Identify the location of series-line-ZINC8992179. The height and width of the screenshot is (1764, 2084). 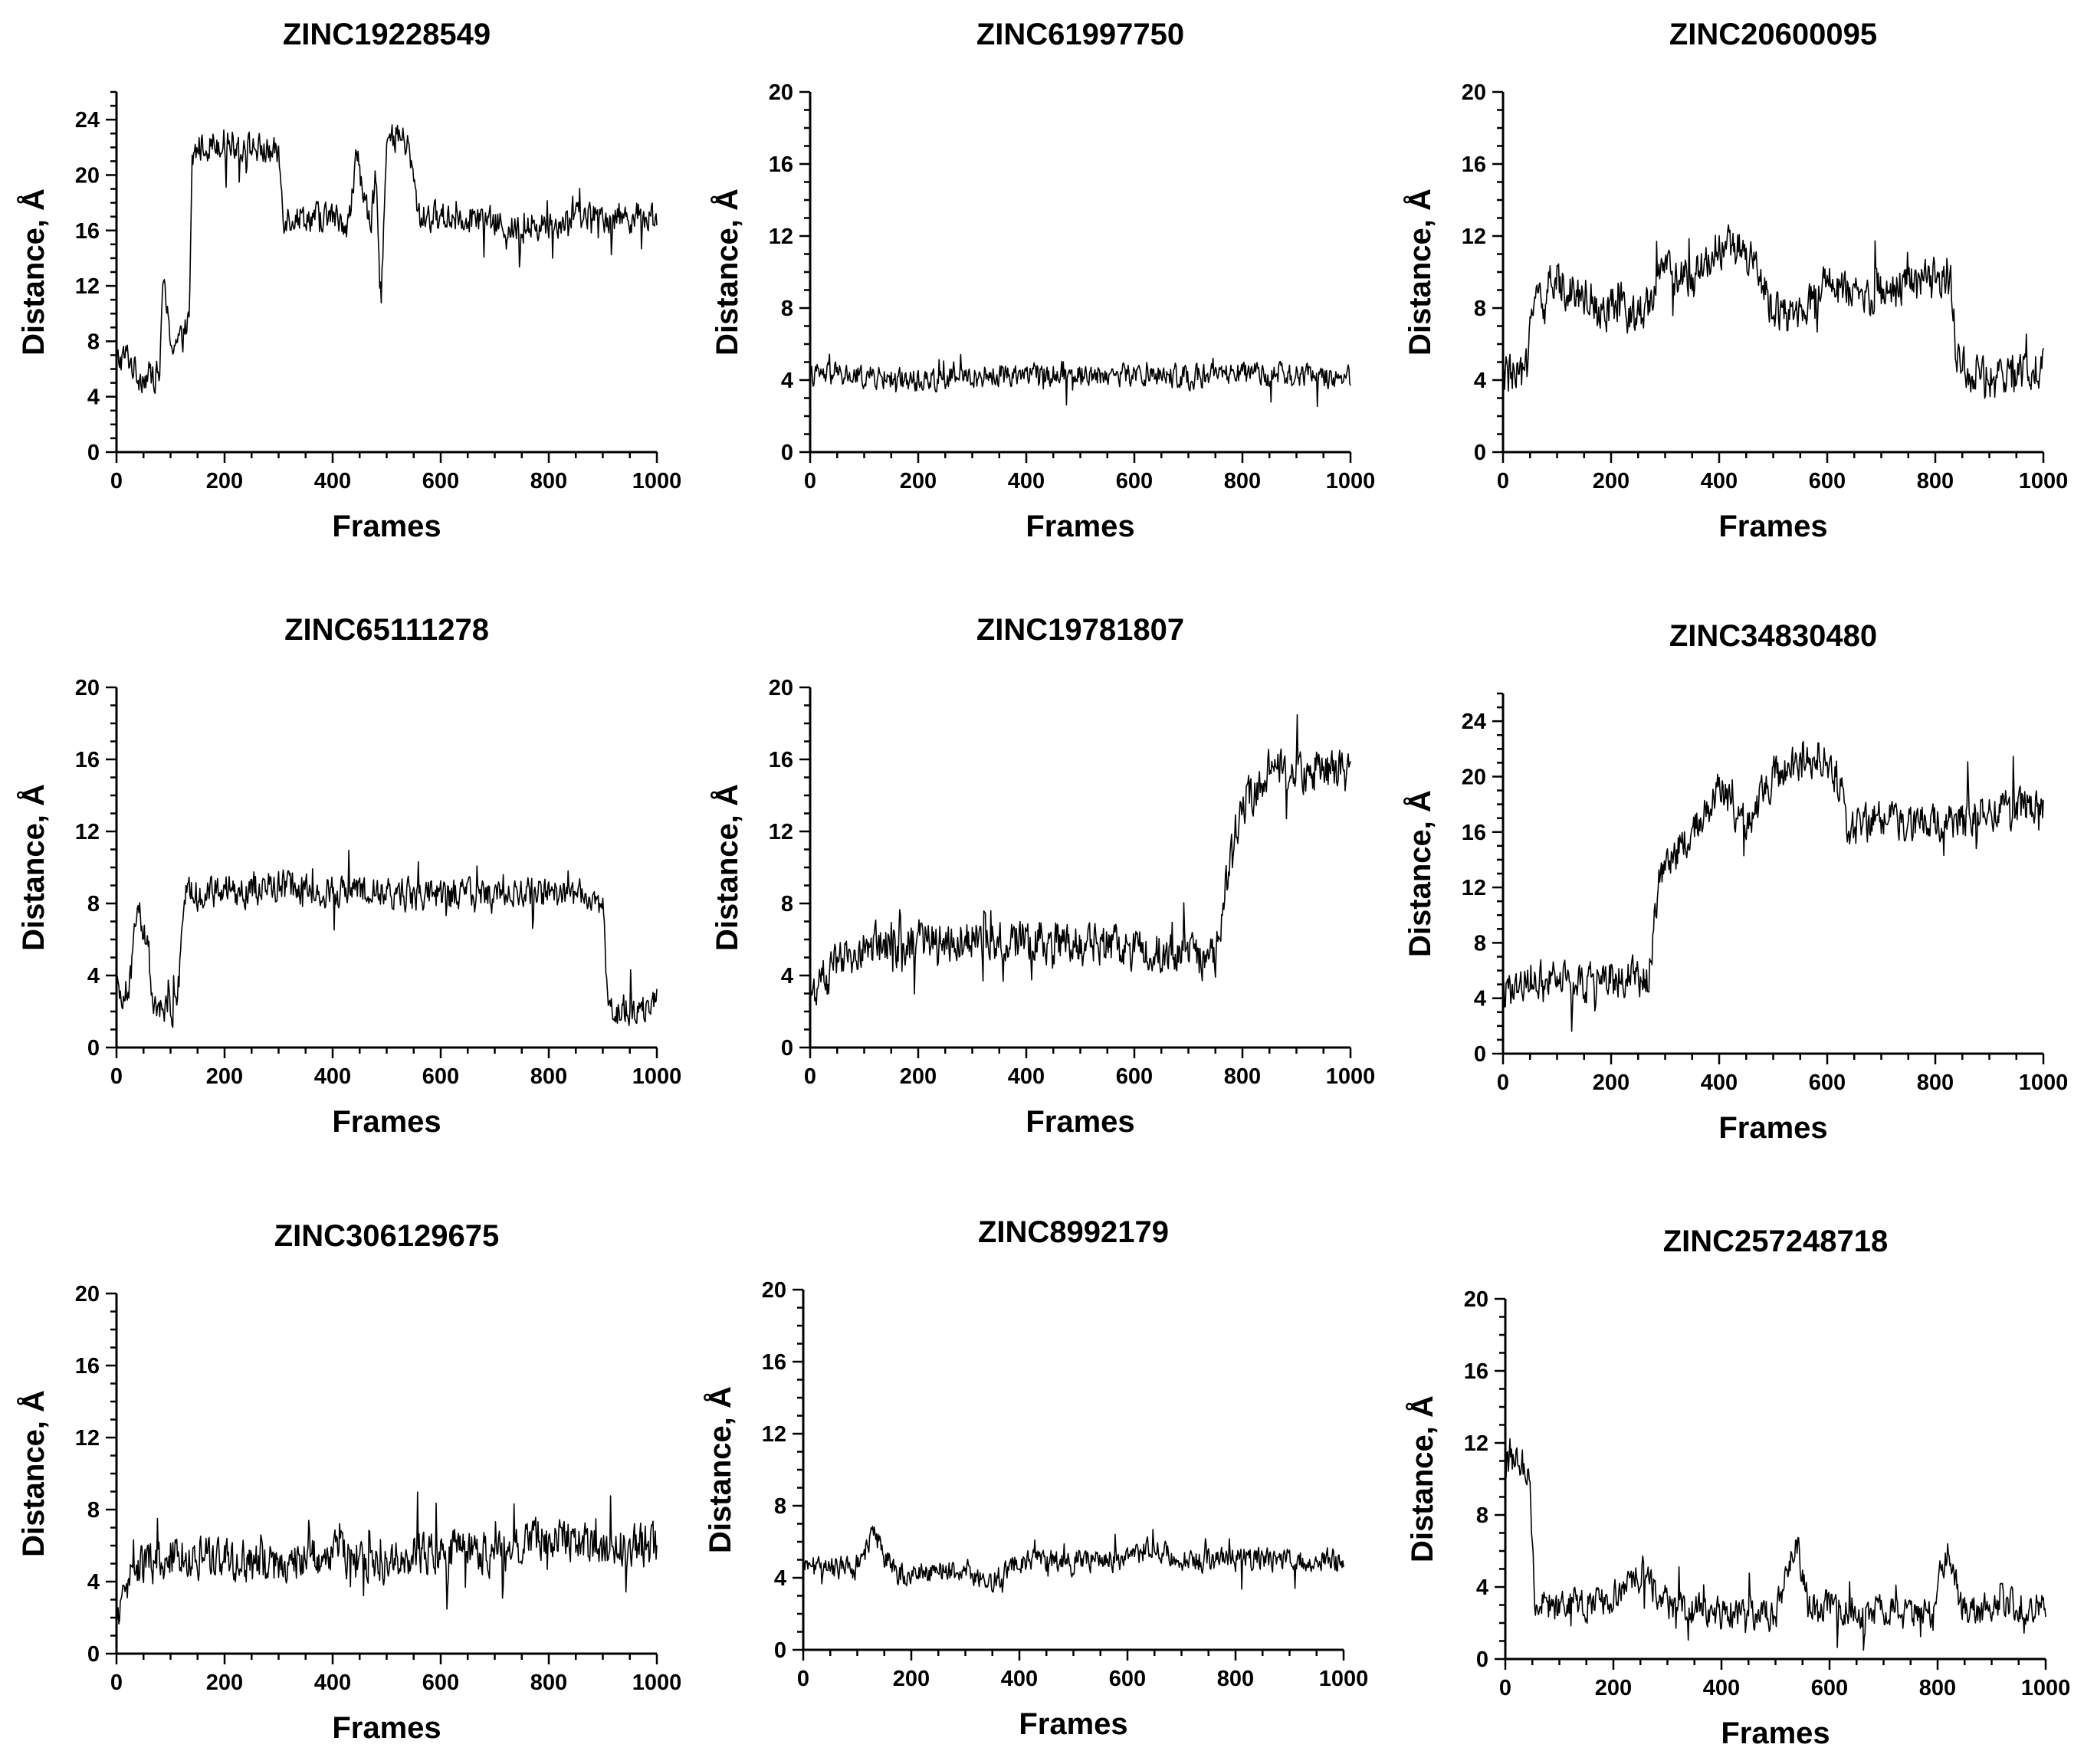
(1073, 1559).